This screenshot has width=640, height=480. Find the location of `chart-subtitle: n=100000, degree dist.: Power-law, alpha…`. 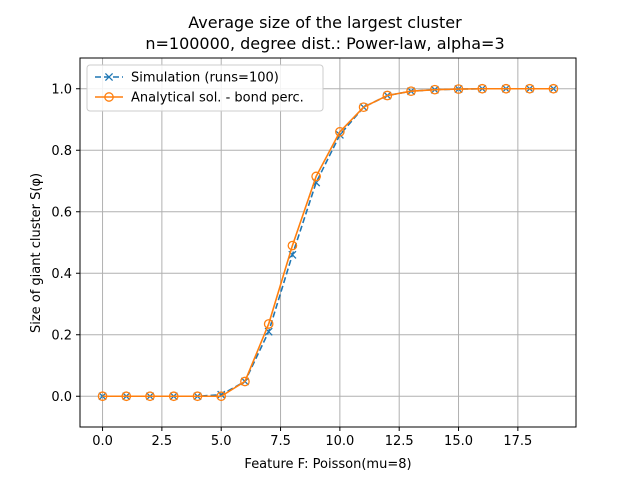

chart-subtitle: n=100000, degree dist.: Power-law, alpha… is located at coordinates (324, 43).